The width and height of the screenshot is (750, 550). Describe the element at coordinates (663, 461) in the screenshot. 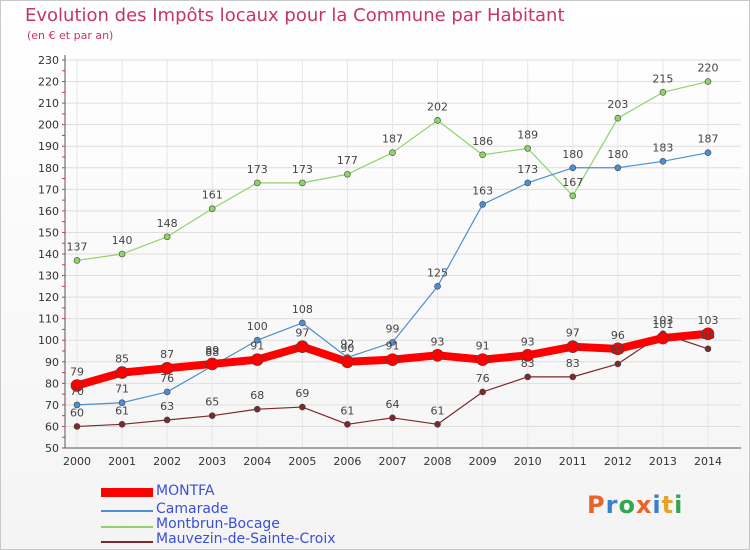

I see `x-tick-label: 2013` at that location.